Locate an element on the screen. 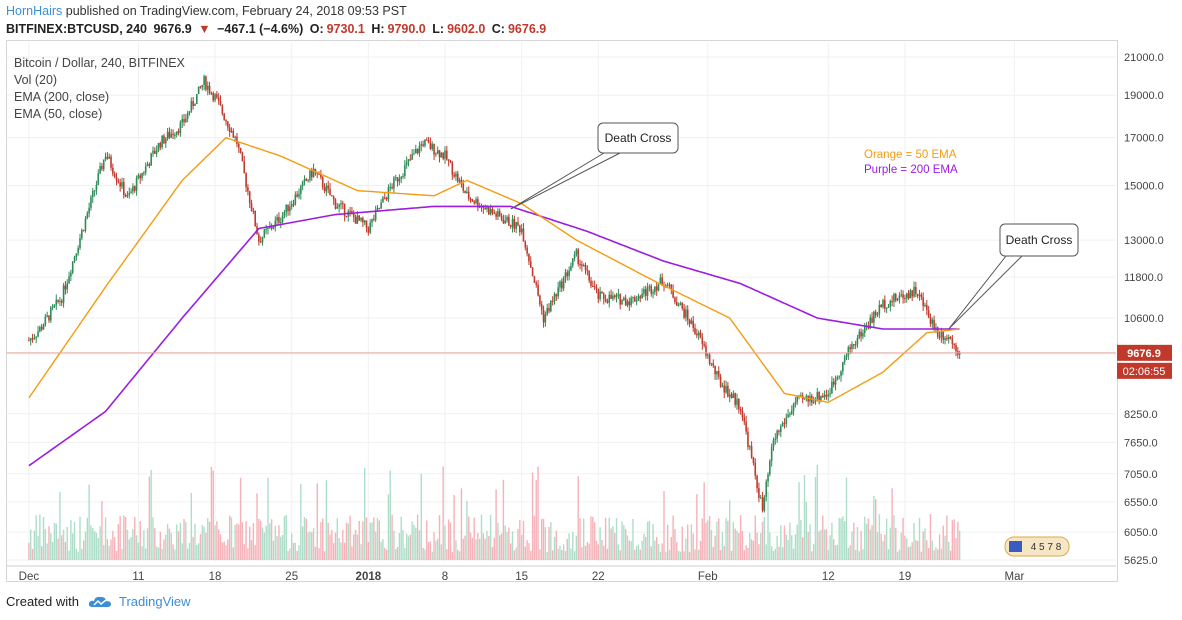 The image size is (1182, 620). tradingview-link: TradingView is located at coordinates (154, 601).